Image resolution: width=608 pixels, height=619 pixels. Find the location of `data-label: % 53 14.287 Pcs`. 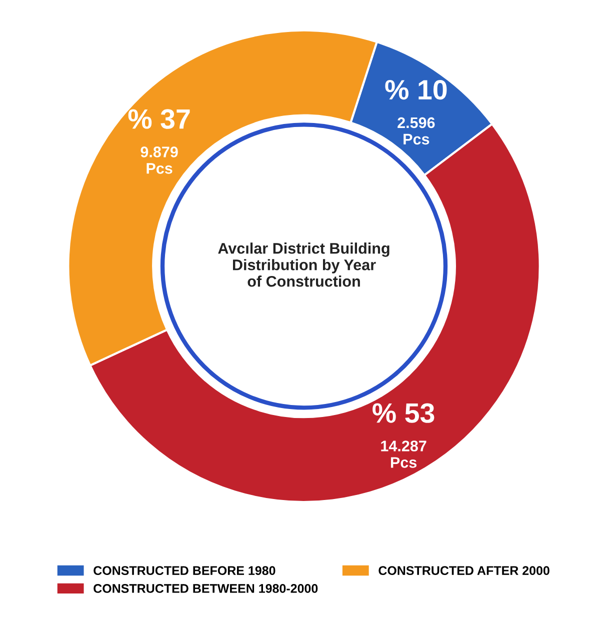

data-label: % 53 14.287 Pcs is located at coordinates (403, 435).